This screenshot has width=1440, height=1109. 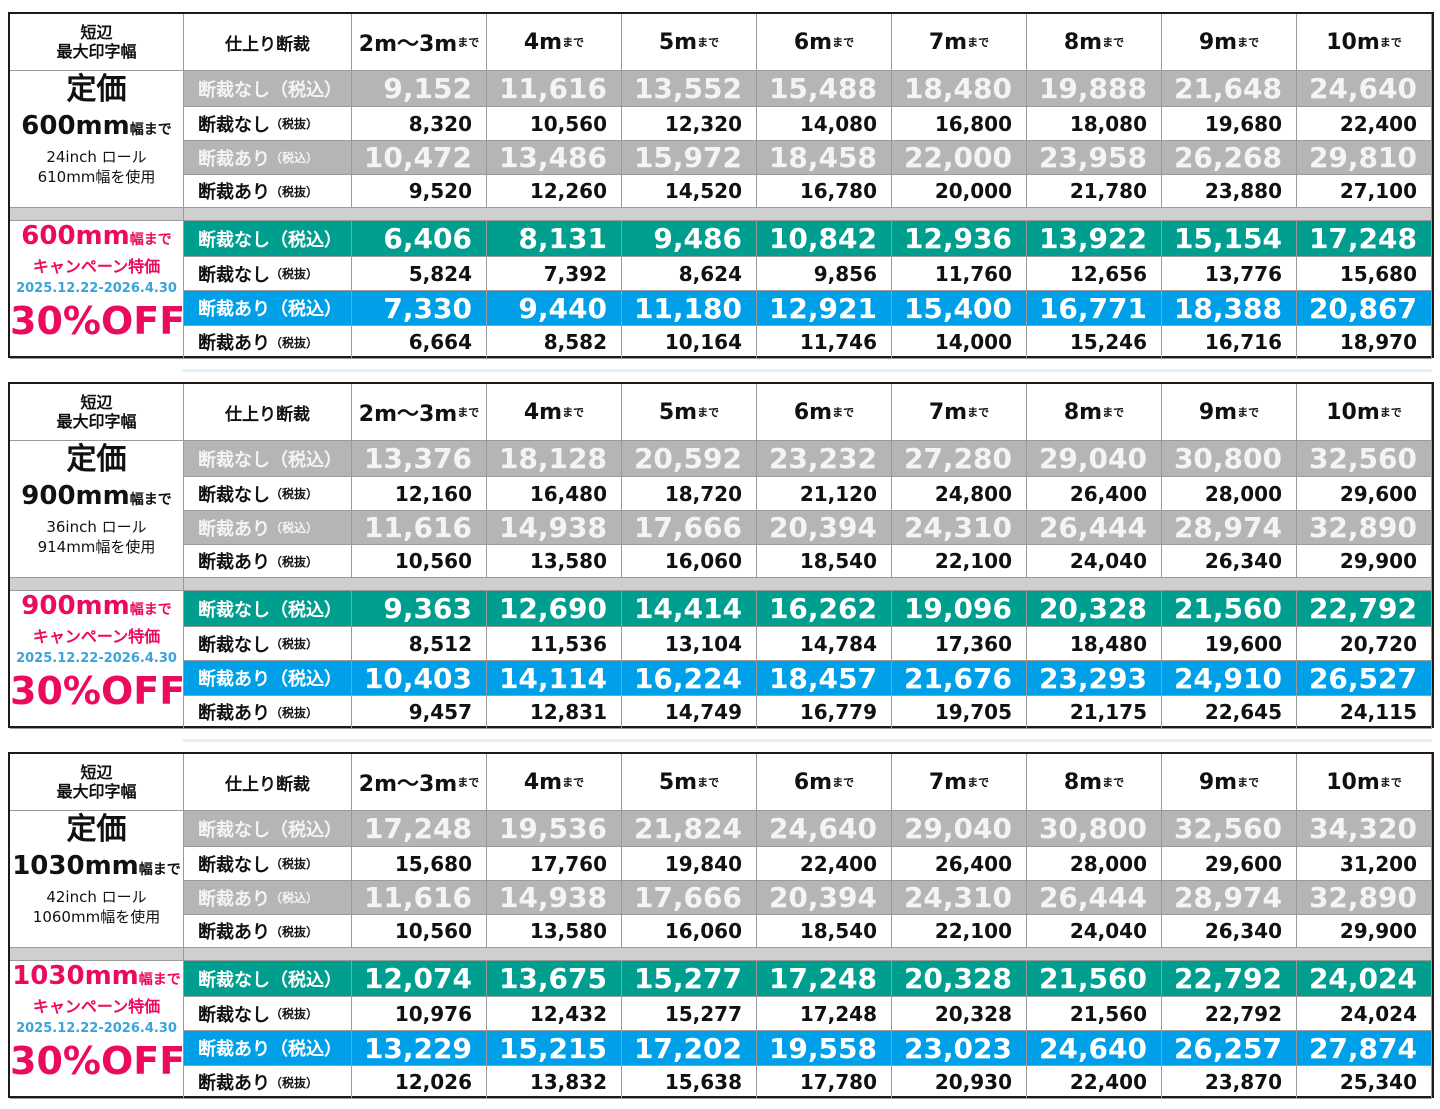 What do you see at coordinates (689, 239) in the screenshot?
I see `price-cell: 9,486` at bounding box center [689, 239].